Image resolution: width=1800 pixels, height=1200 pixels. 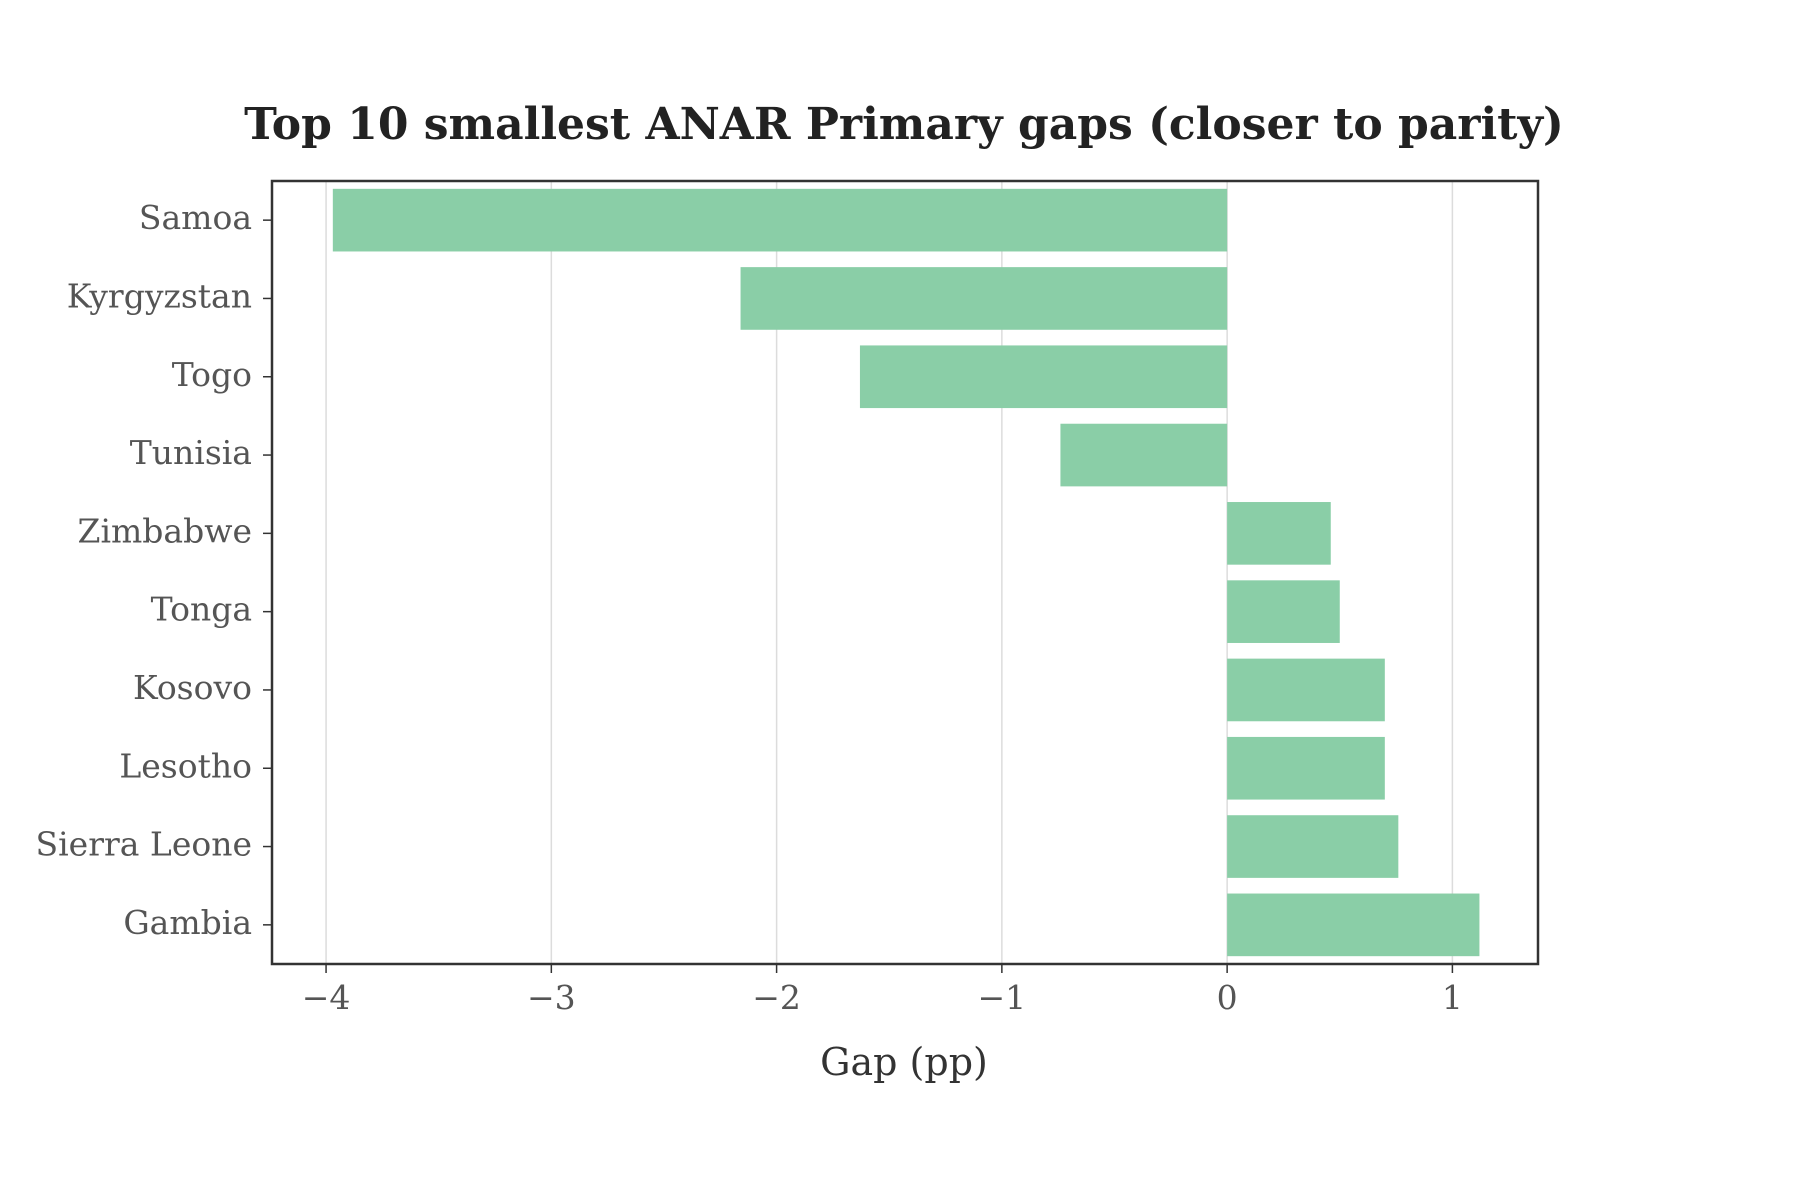 What do you see at coordinates (165, 530) in the screenshot?
I see `y-tick-label: Zimbabwe` at bounding box center [165, 530].